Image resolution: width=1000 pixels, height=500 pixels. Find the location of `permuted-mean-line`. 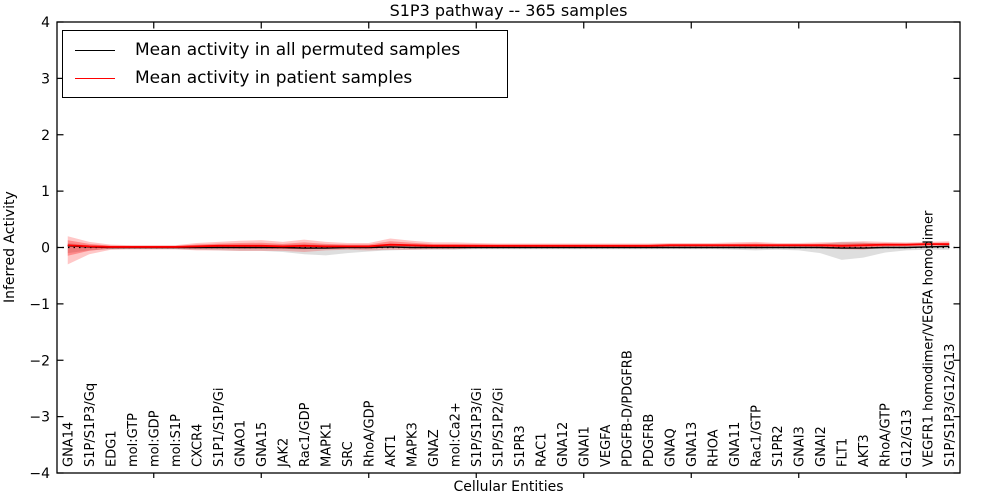

permuted-mean-line is located at coordinates (508, 247).